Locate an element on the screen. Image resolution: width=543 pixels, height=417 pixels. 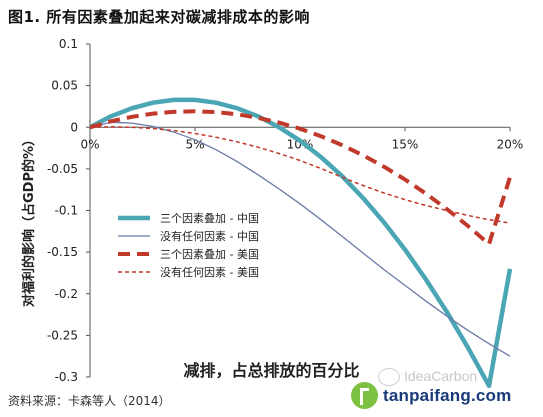
x-tick-label: 5% is located at coordinates (194, 144).